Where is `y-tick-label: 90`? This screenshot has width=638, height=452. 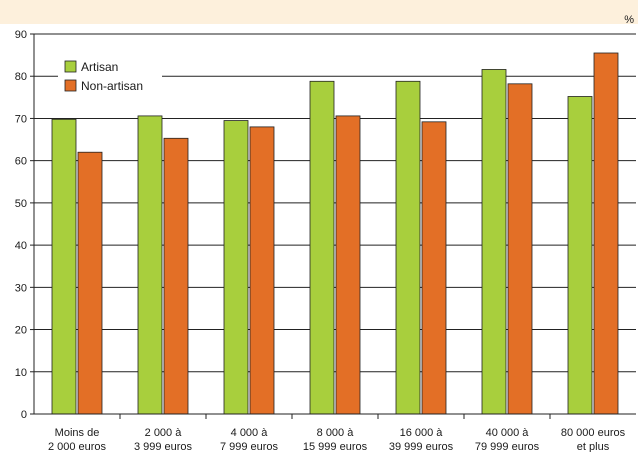 y-tick-label: 90 is located at coordinates (21, 35).